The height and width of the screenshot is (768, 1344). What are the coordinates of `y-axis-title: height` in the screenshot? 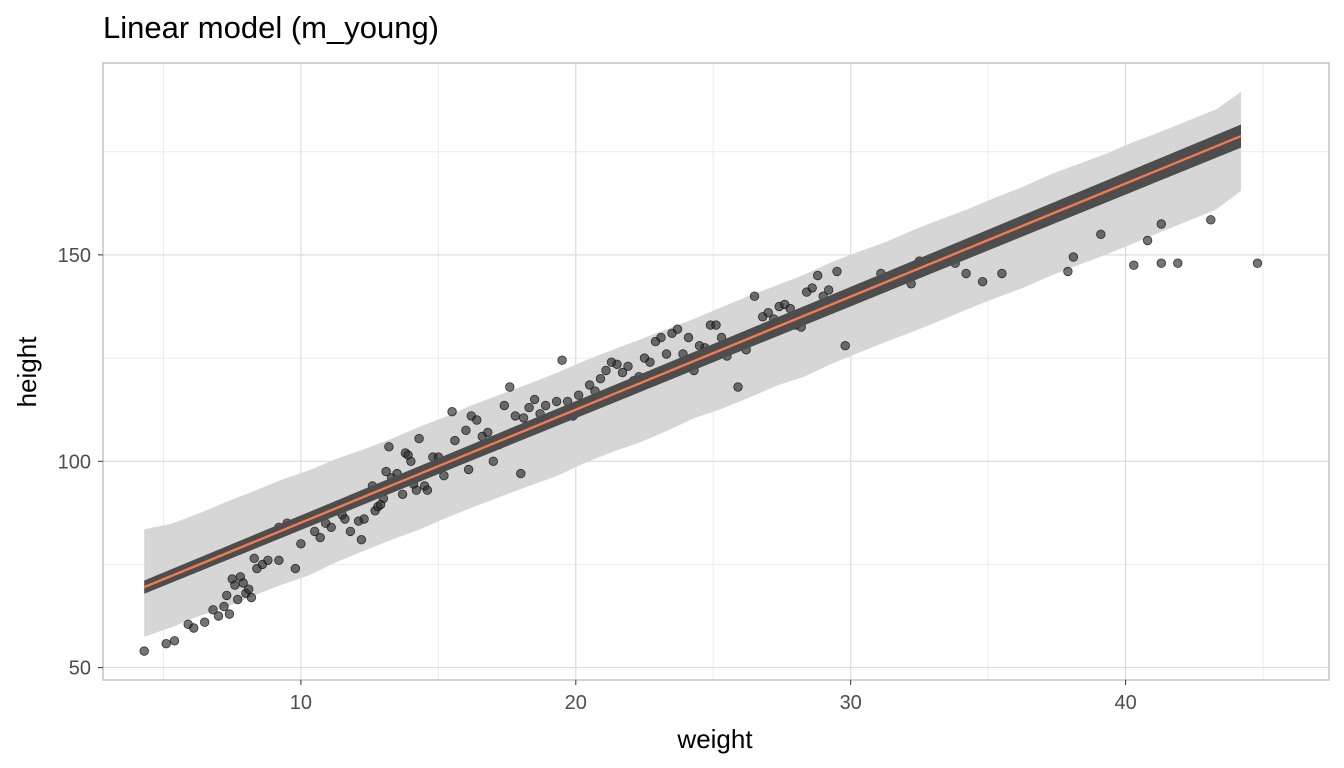 It's located at (27, 372).